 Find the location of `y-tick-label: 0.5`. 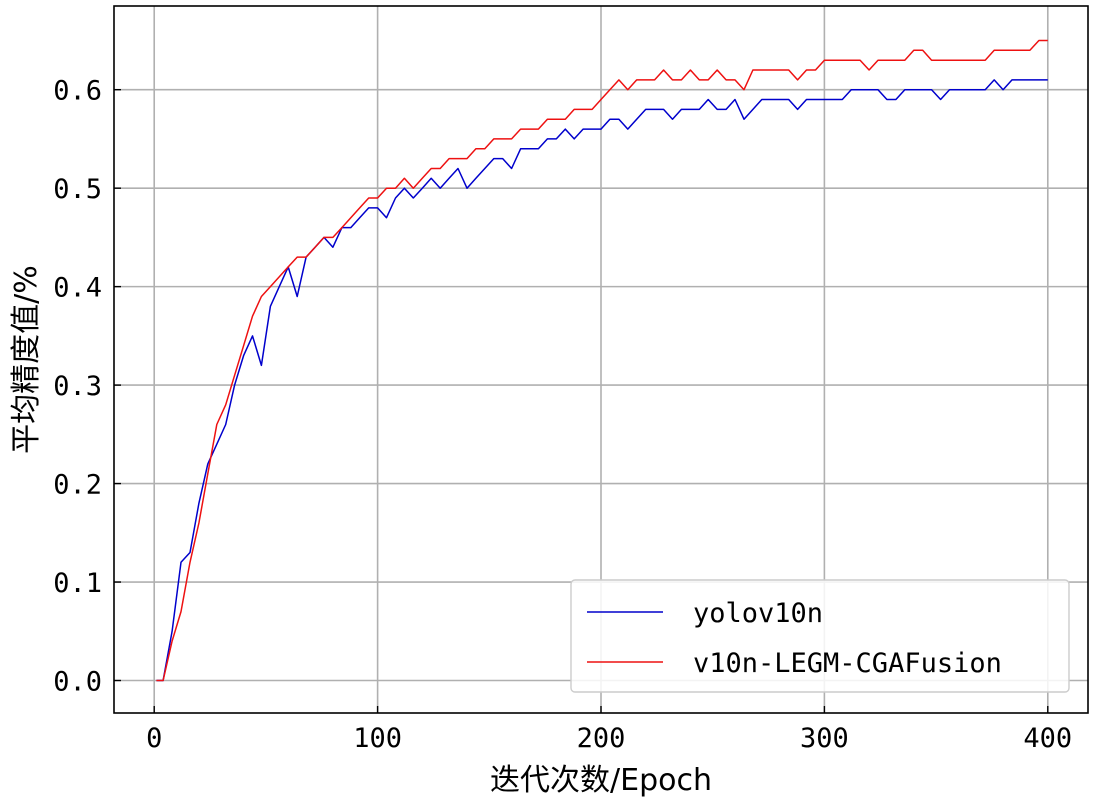

y-tick-label: 0.5 is located at coordinates (77, 189).